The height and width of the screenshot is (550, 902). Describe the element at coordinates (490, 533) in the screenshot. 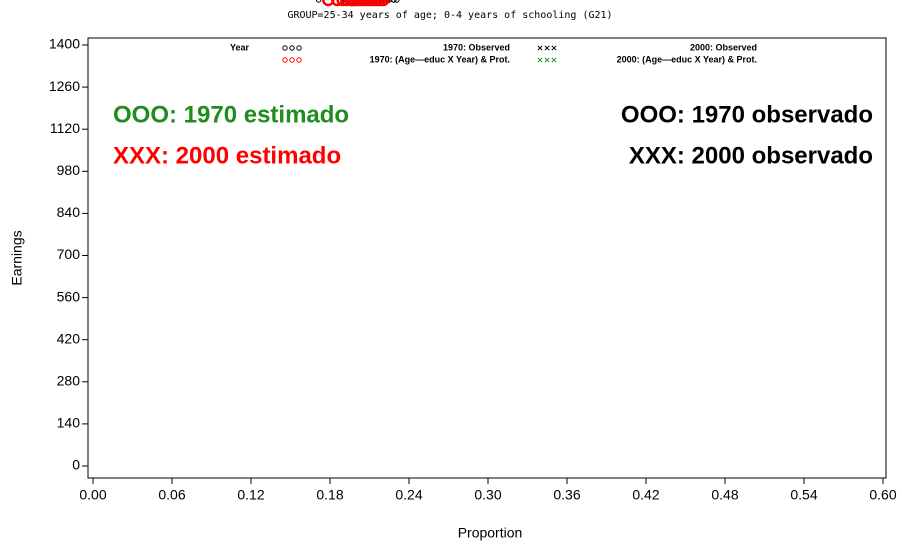

I see `x-axis-label: Proportion` at that location.